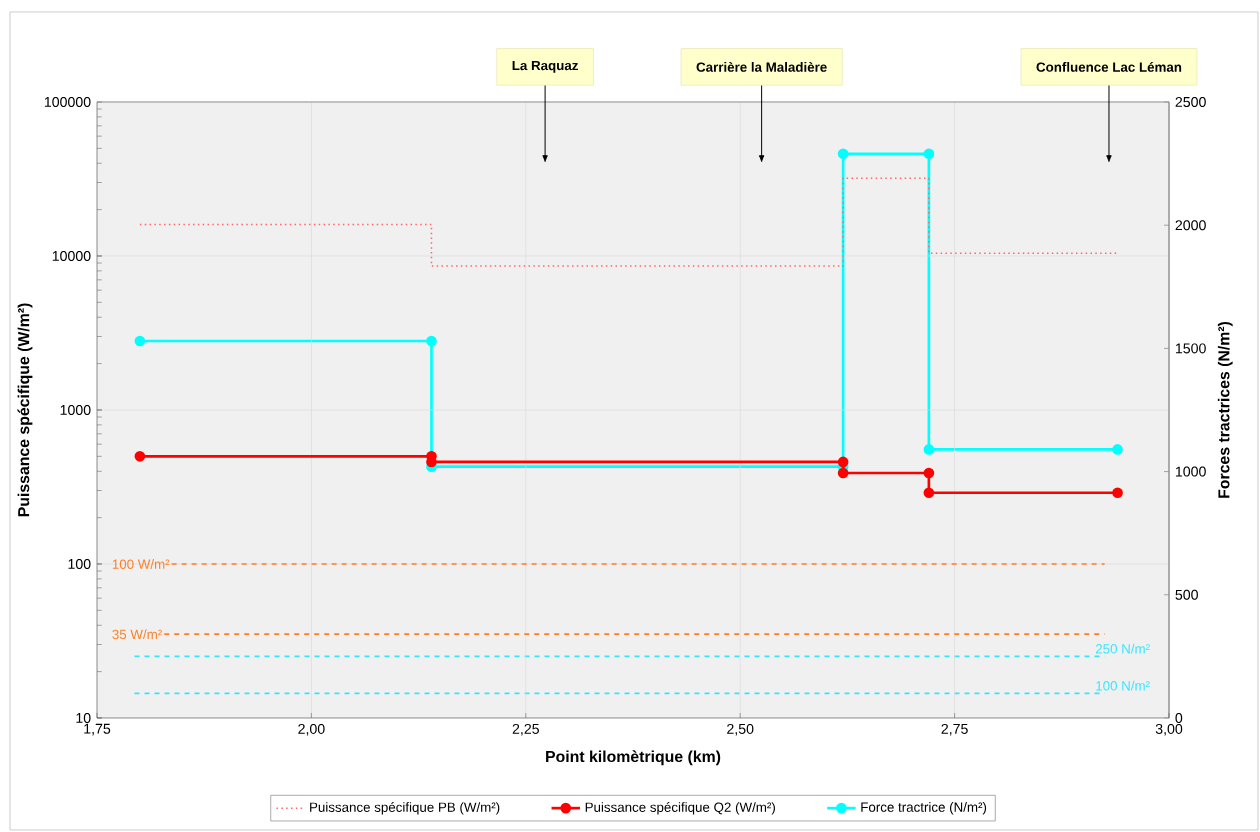  What do you see at coordinates (633, 758) in the screenshot?
I see `x-axis-title: Point kilomètrique (km)` at bounding box center [633, 758].